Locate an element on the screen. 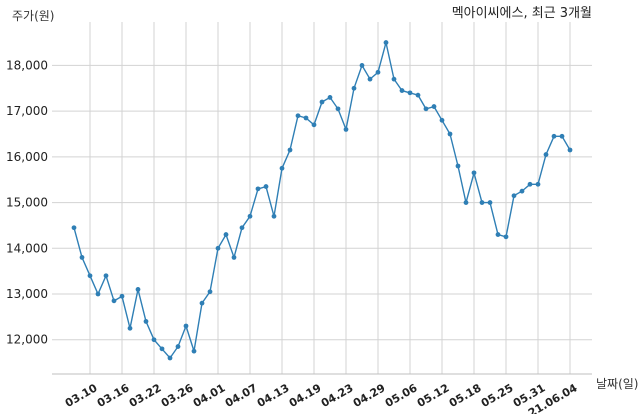 The width and height of the screenshot is (640, 414). x-tick-label: 04.23 is located at coordinates (337, 395).